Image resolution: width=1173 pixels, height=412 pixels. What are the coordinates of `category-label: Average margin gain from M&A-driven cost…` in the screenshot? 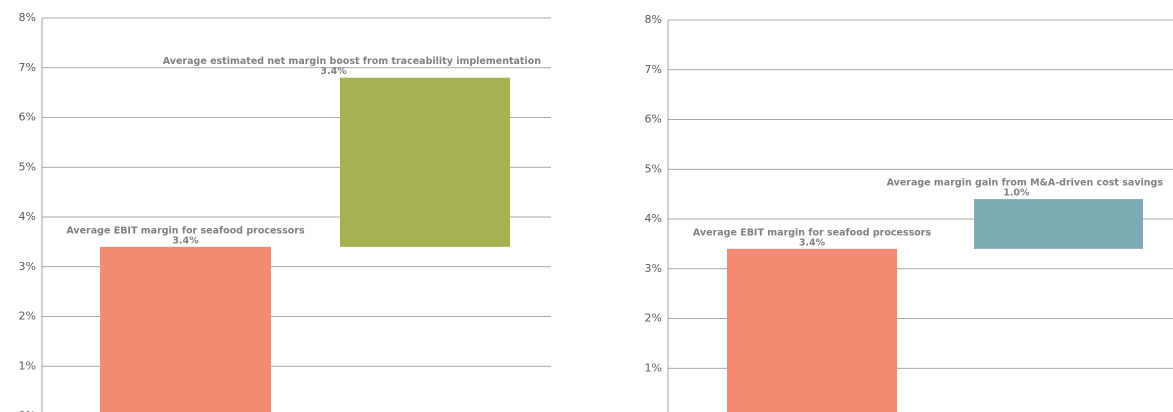 It's located at (1025, 183).